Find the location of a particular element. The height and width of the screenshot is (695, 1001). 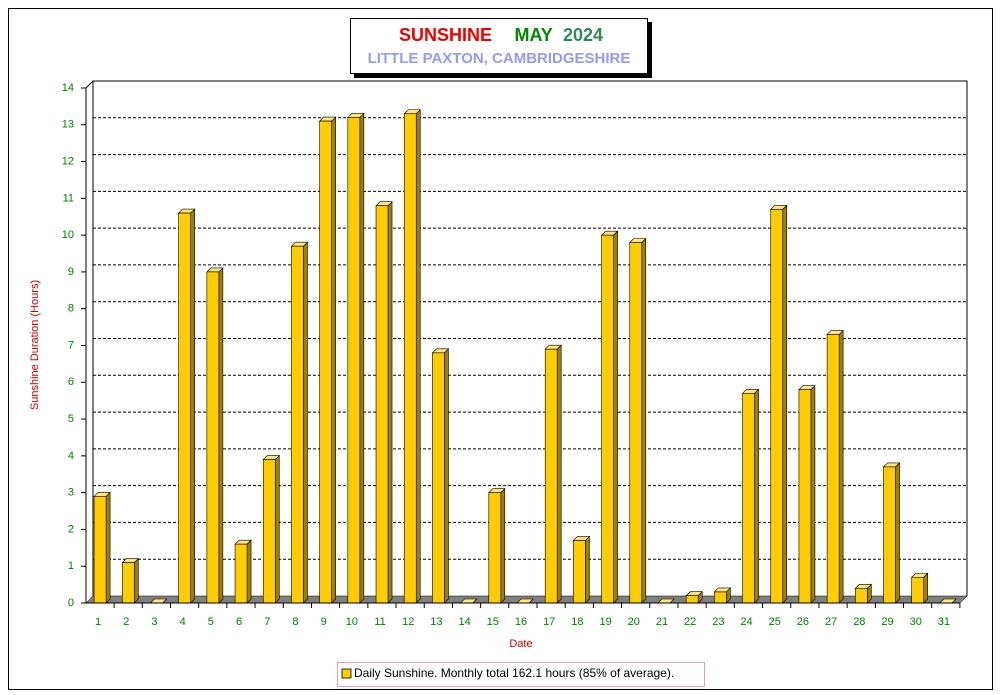

y-tick-label: 4 is located at coordinates (71, 456).